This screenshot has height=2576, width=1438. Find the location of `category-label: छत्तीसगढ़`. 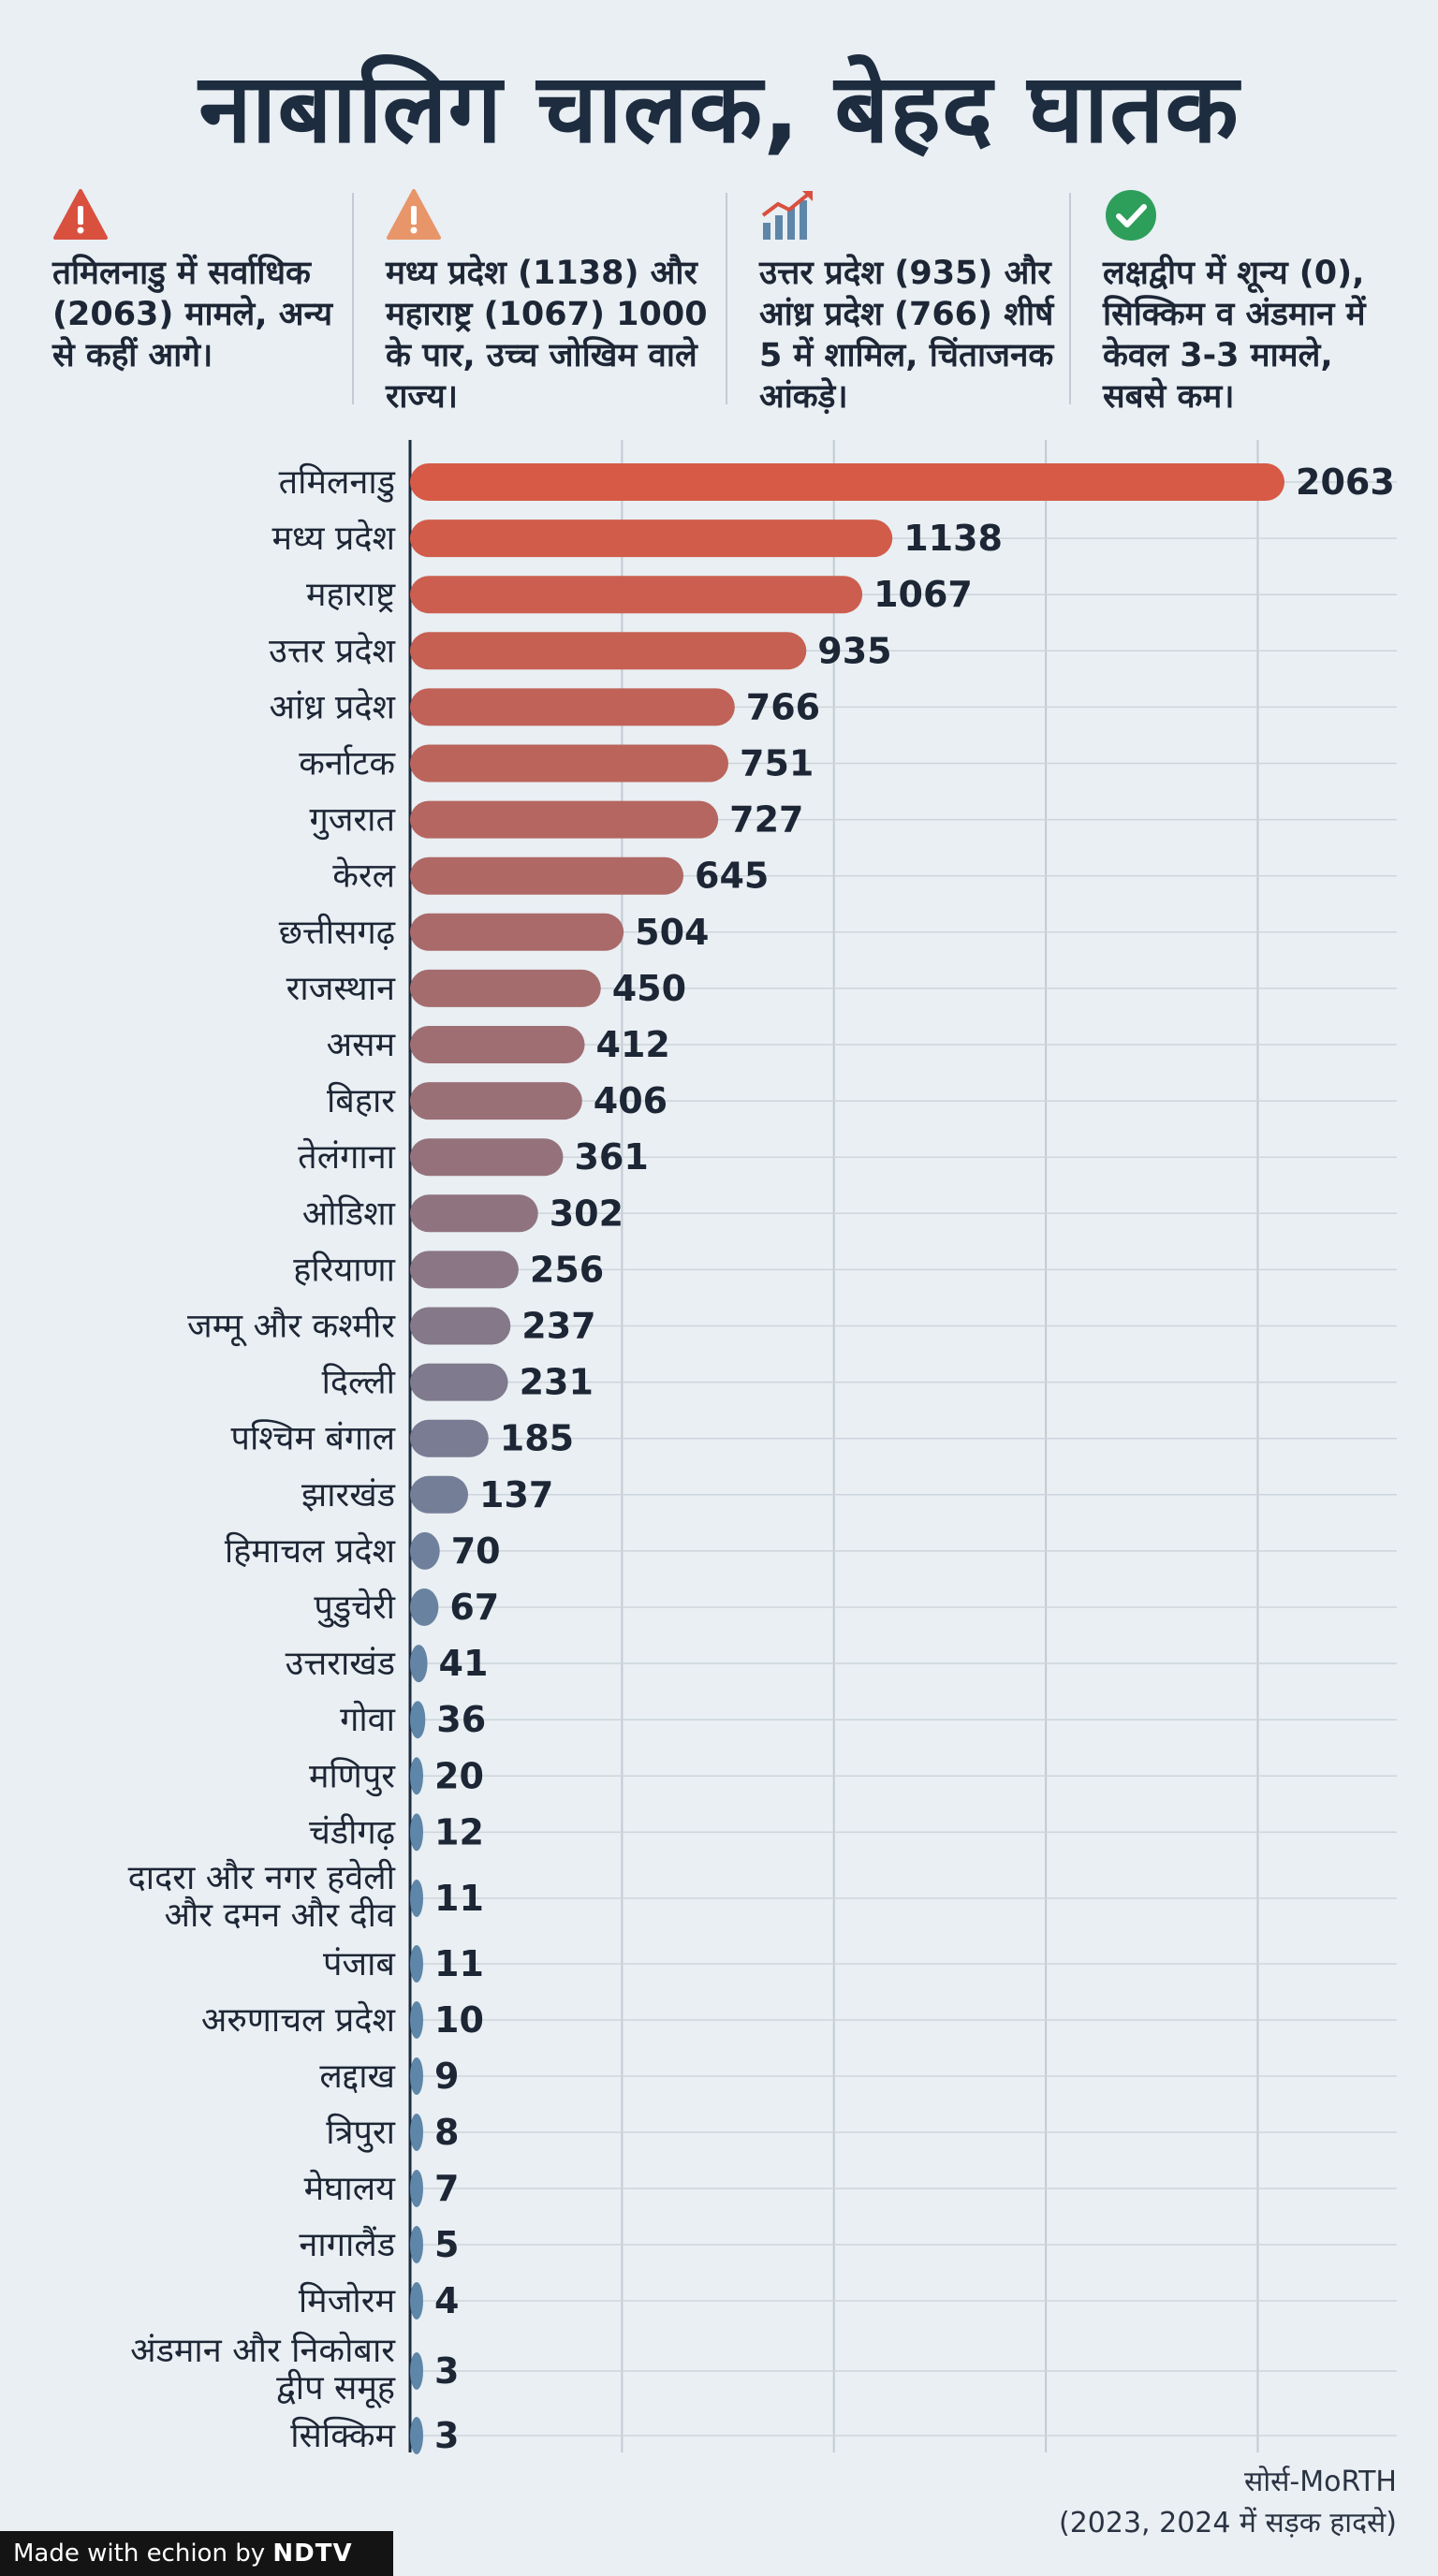

category-label: छत्तीसगढ़ is located at coordinates (337, 932).